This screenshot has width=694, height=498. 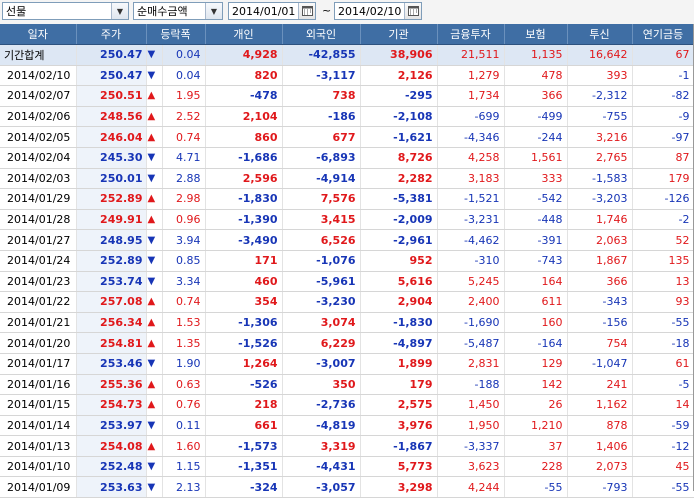 I want to click on cell-fin-invest: -1,690, so click(x=471, y=323).